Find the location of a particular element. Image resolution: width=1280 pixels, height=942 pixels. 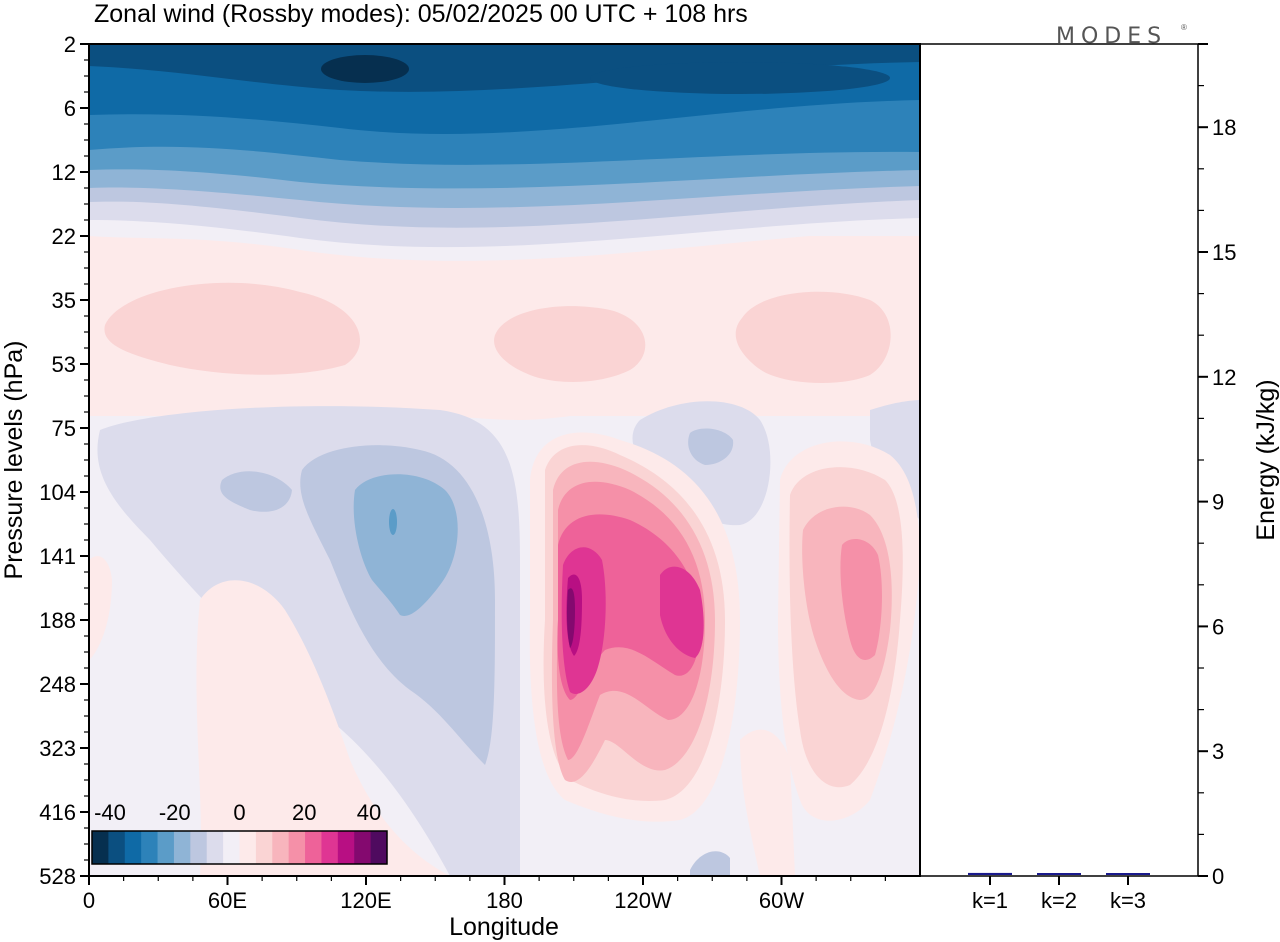

colorbar-label: 0 is located at coordinates (239, 812).